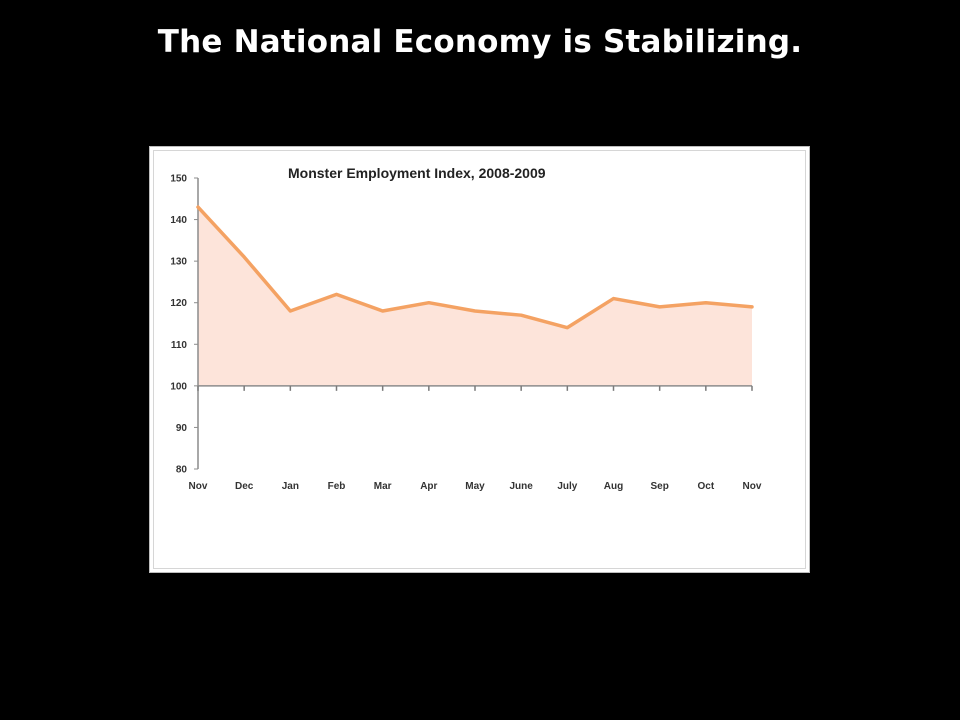  Describe the element at coordinates (178, 179) in the screenshot. I see `y-tick-label: 150` at that location.